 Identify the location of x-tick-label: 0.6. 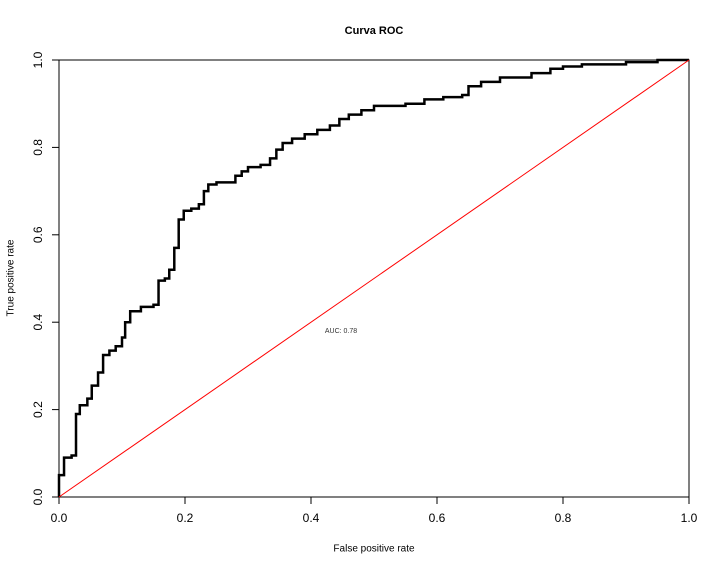
(437, 518).